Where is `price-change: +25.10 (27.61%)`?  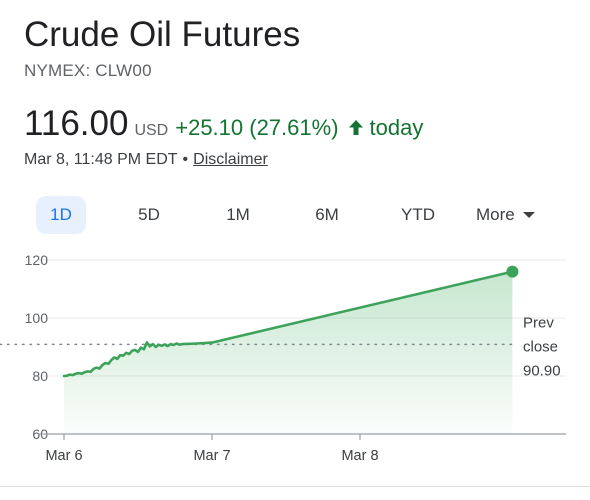
price-change: +25.10 (27.61%) is located at coordinates (257, 127).